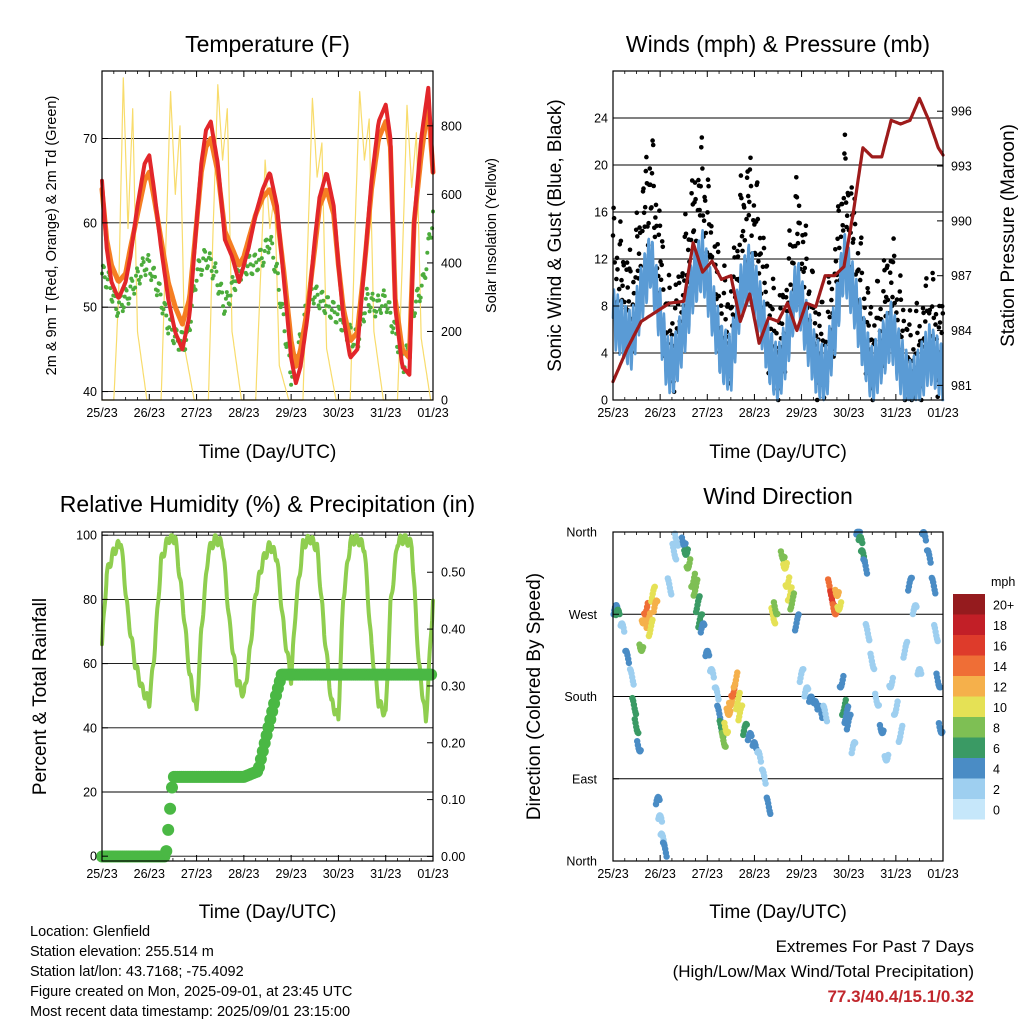 The height and width of the screenshot is (1024, 1024). I want to click on legend-label: 12, so click(1000, 687).